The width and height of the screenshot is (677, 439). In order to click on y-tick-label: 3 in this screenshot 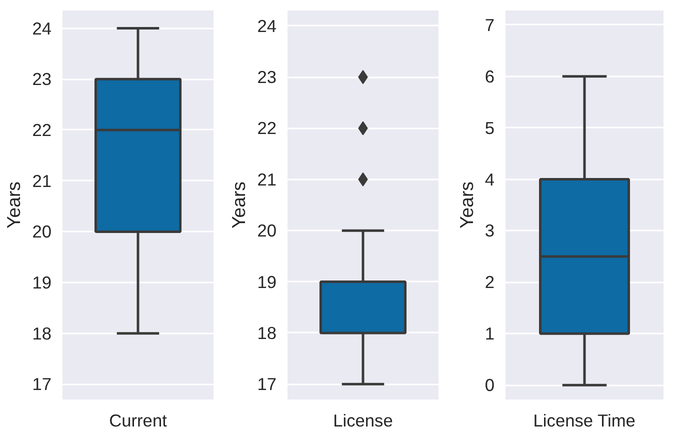, I will do `click(489, 230)`.